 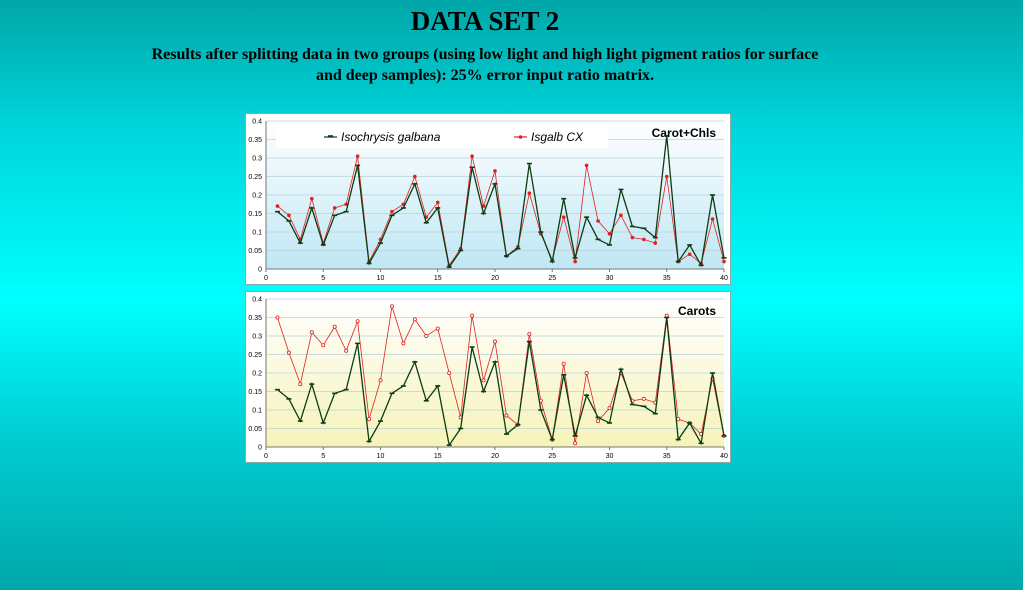 I want to click on legend-marker, so click(x=520, y=137).